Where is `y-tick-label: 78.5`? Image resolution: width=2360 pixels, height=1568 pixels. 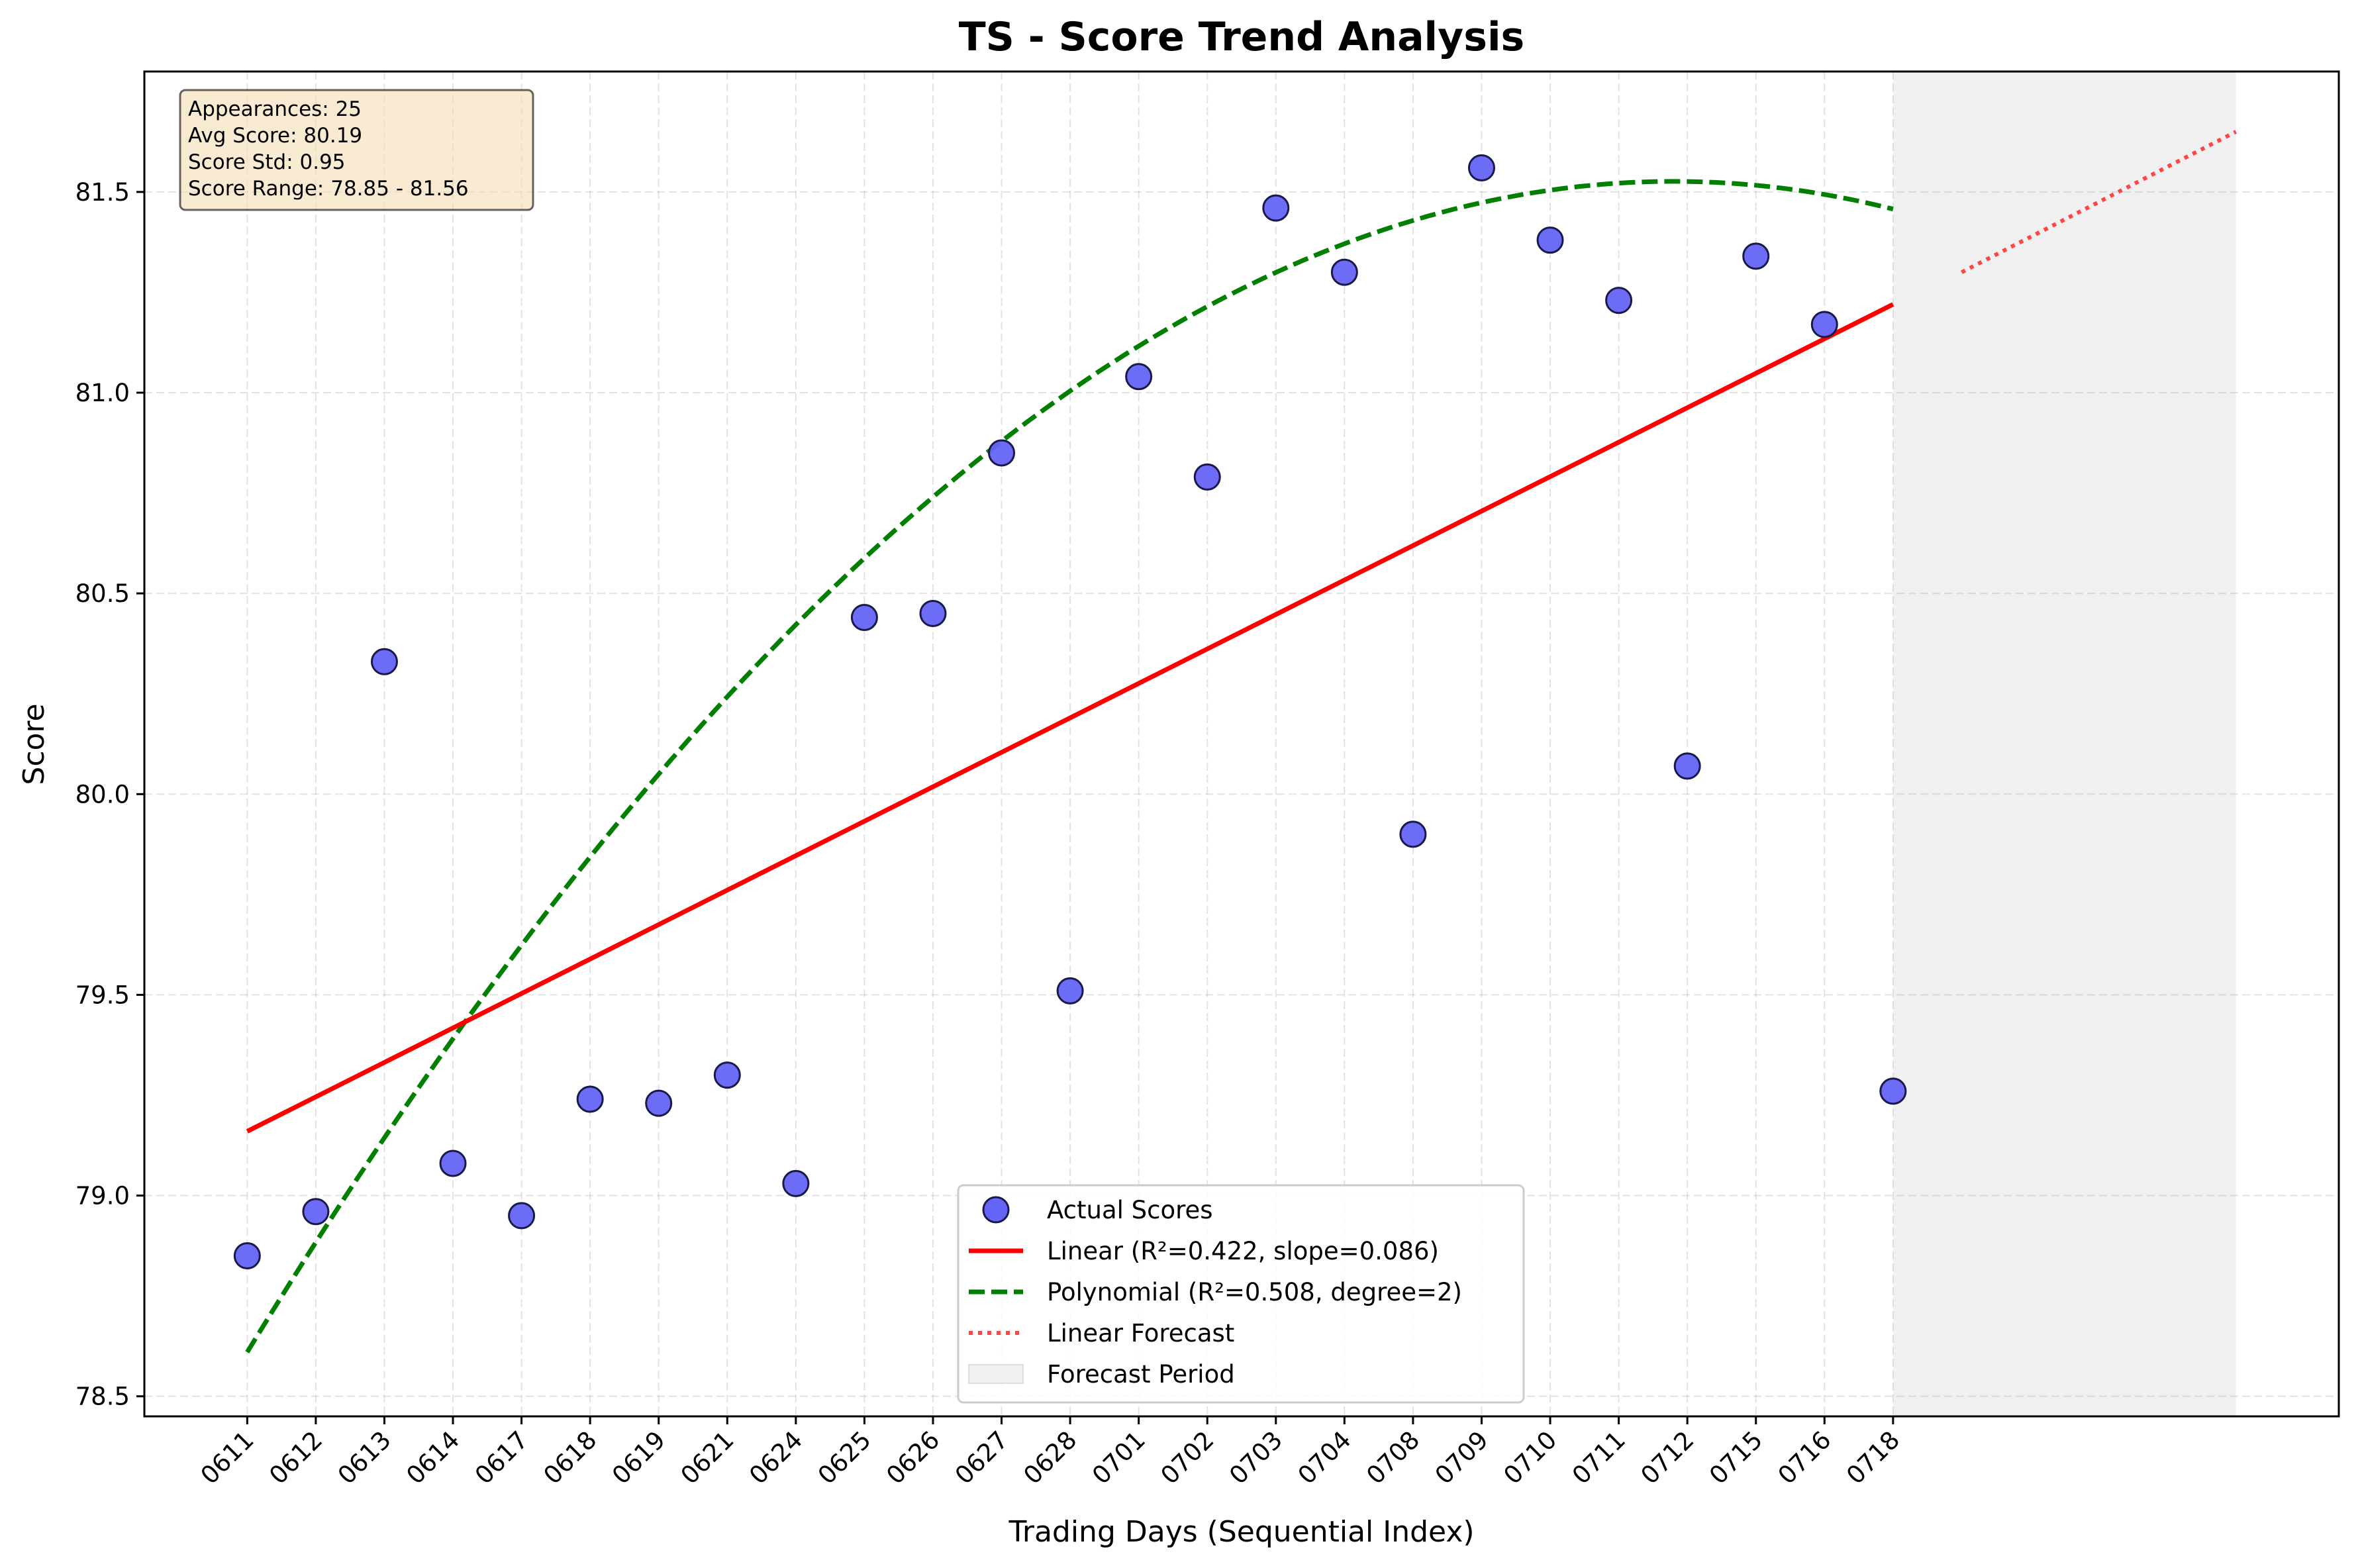 y-tick-label: 78.5 is located at coordinates (102, 1397).